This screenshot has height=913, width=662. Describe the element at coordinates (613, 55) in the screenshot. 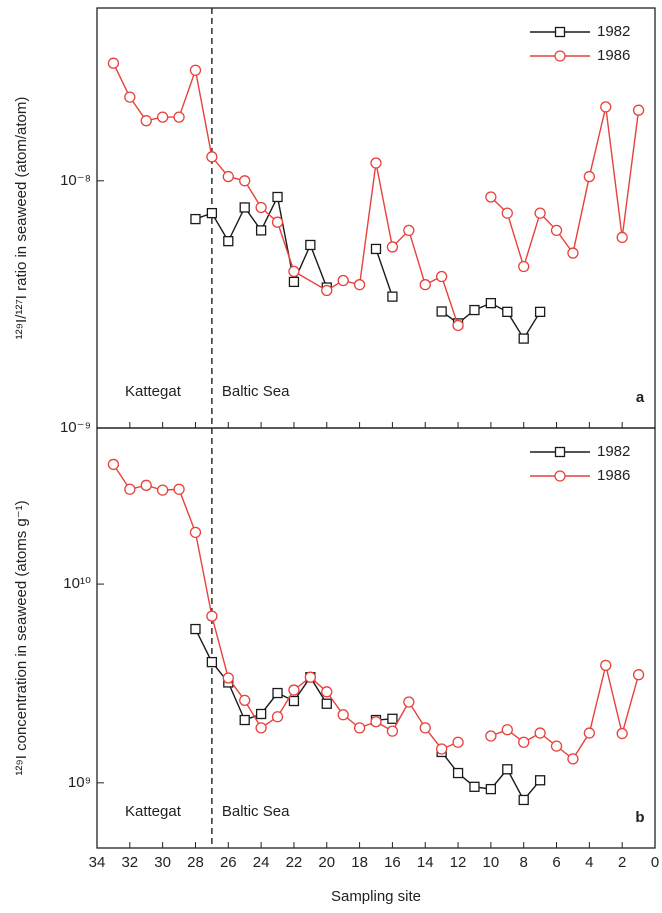

I see `legend-label: 1986` at that location.